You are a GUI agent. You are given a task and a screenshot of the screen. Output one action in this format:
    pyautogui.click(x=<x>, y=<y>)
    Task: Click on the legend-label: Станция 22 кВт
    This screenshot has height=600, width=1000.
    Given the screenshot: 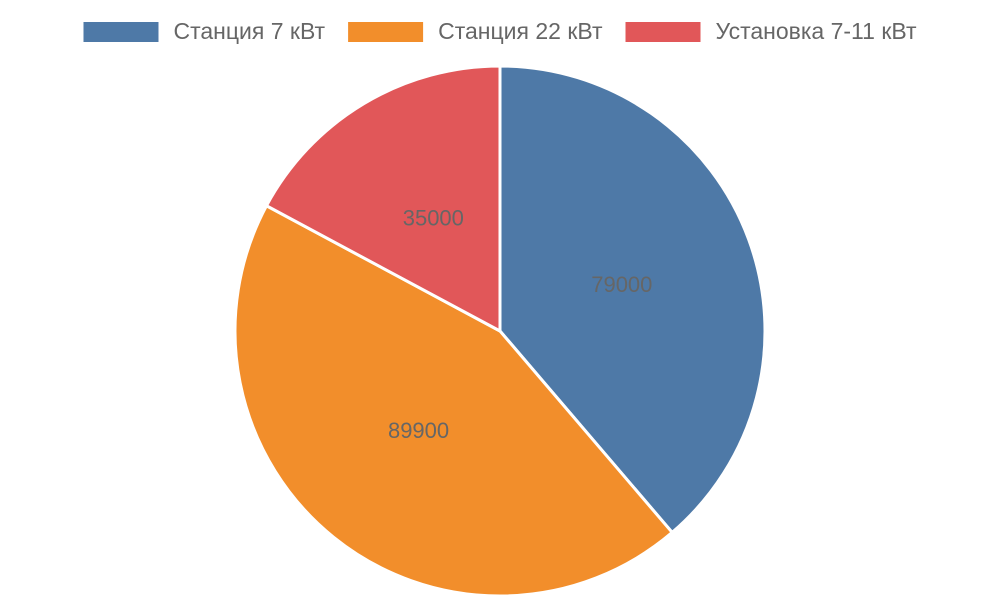 What is the action you would take?
    pyautogui.click(x=520, y=31)
    